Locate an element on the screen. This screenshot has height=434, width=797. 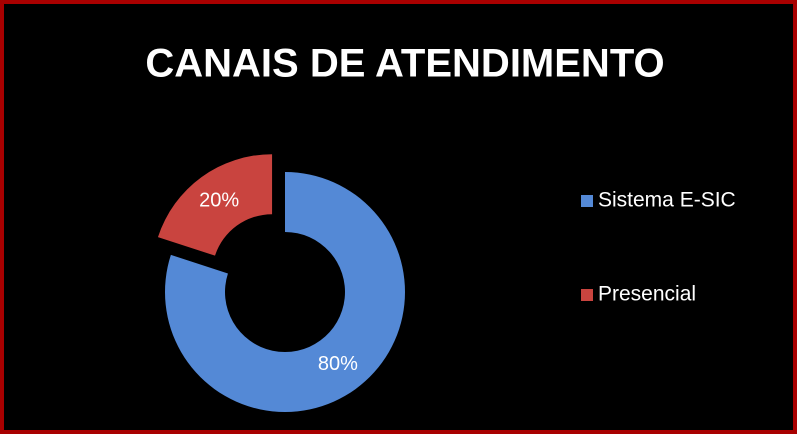
donut-slice is located at coordinates (215, 205).